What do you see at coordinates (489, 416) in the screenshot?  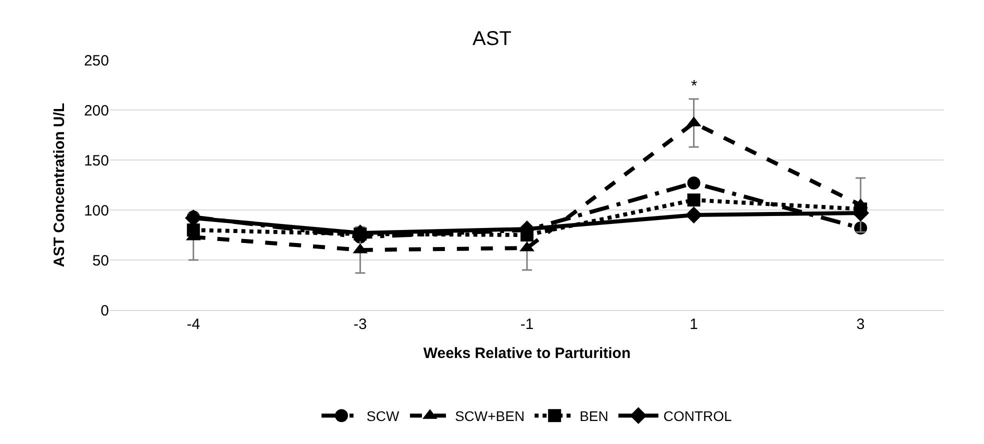 I see `legend-label: SCW+BEN` at bounding box center [489, 416].